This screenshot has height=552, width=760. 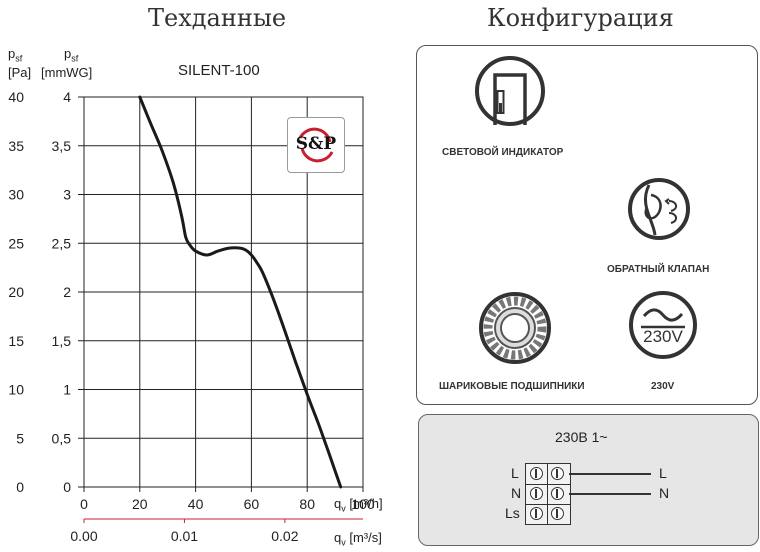 What do you see at coordinates (20, 438) in the screenshot?
I see `y-tick-label-pa: 5` at bounding box center [20, 438].